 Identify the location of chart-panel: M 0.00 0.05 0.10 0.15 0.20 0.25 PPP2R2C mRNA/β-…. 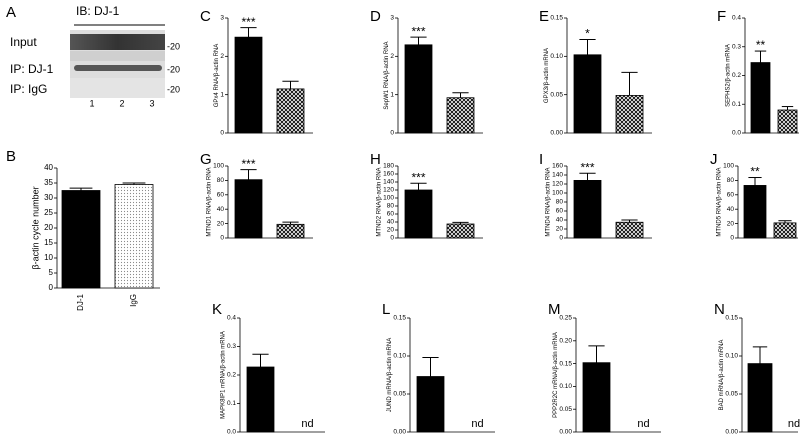
(604, 368).